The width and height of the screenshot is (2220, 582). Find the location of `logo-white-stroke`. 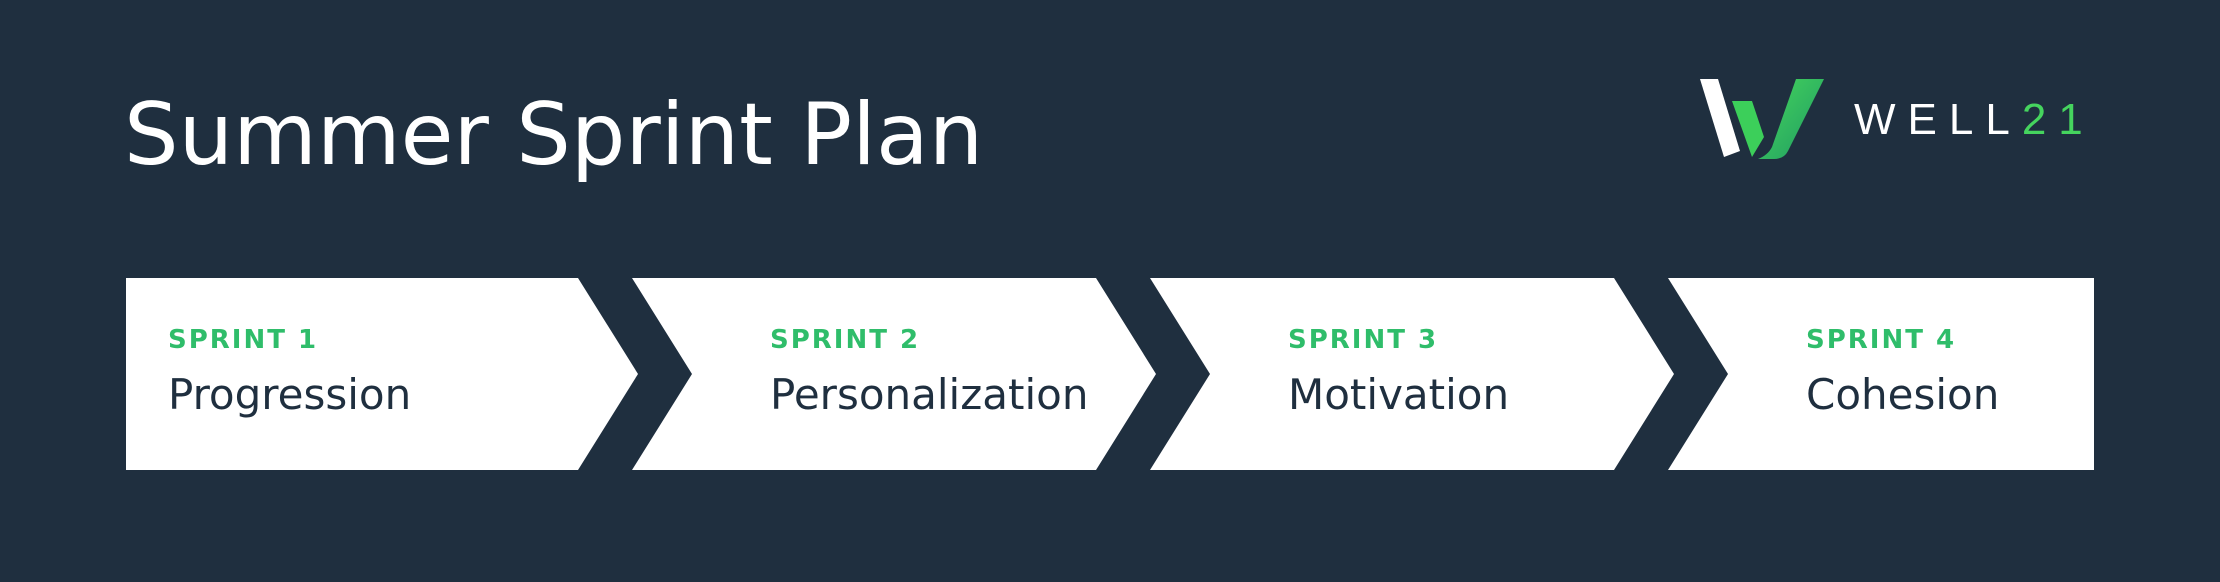

logo-white-stroke is located at coordinates (1720, 118).